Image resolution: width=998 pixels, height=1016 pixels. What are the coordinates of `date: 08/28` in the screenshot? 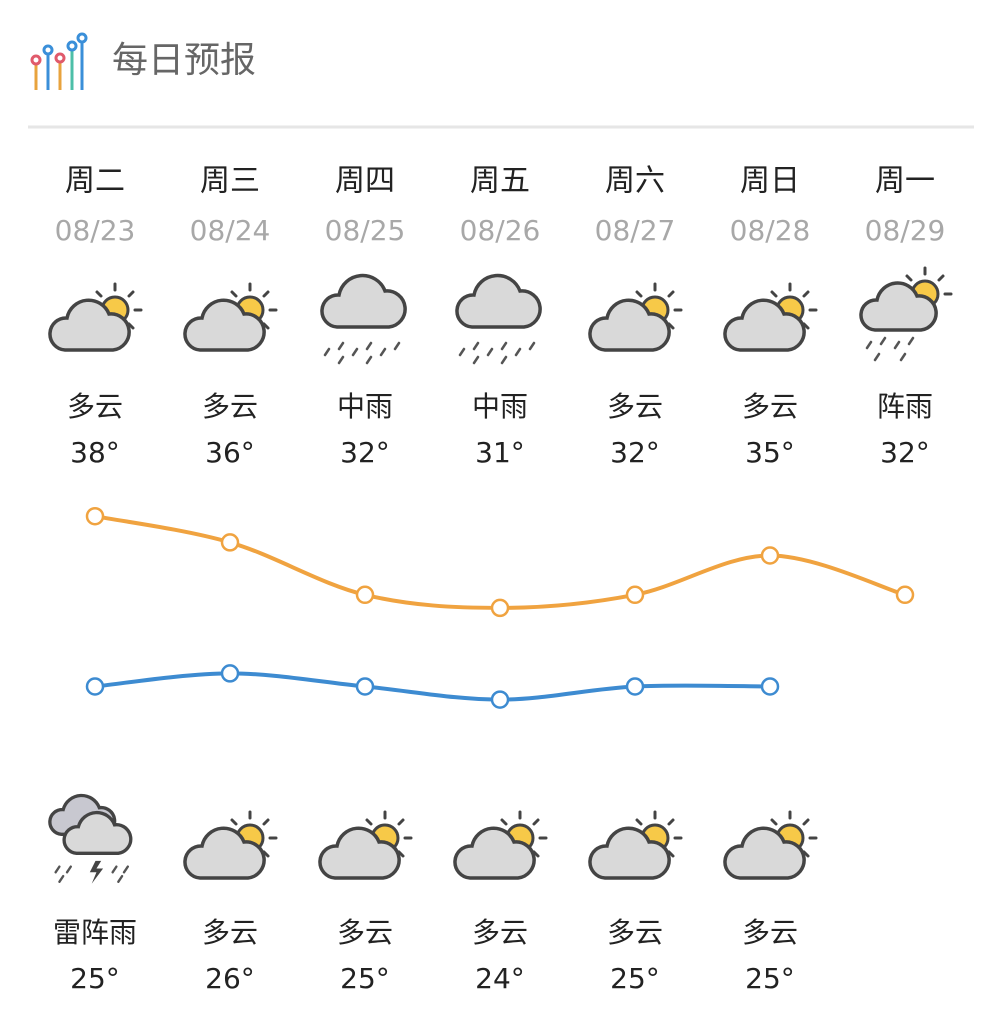 It's located at (770, 230).